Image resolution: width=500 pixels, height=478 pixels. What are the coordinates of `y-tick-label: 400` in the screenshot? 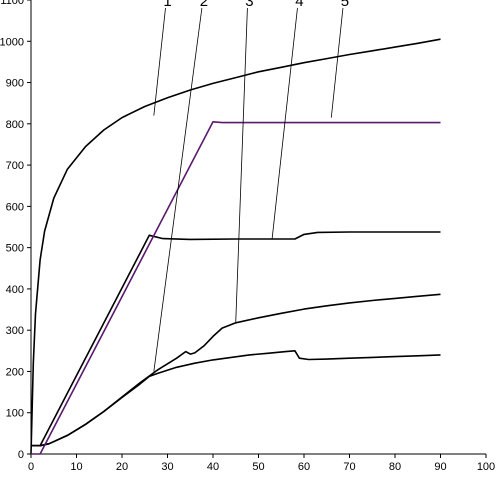 It's located at (15, 290).